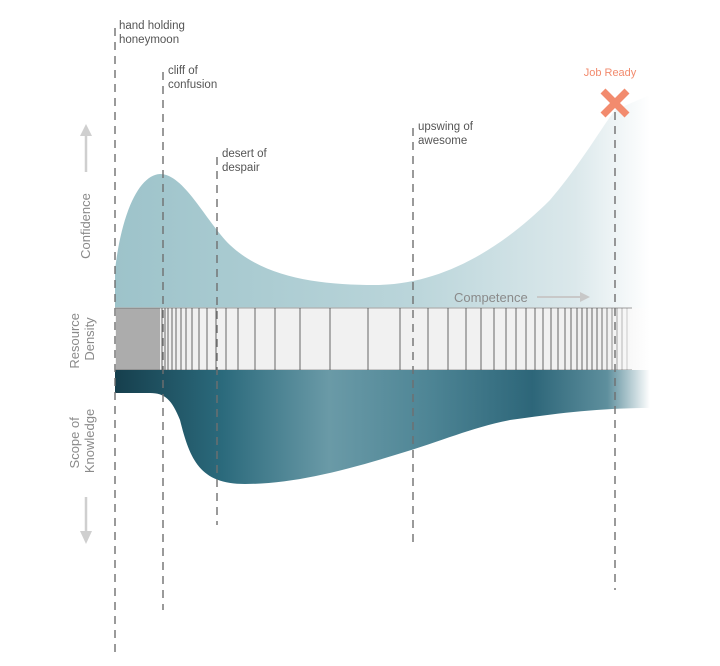  Describe the element at coordinates (615, 103) in the screenshot. I see `x-mark-icon` at that location.